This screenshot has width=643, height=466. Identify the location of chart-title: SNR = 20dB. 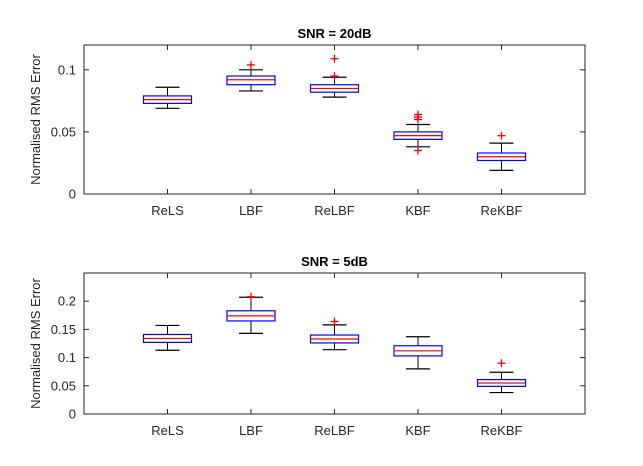
(334, 33).